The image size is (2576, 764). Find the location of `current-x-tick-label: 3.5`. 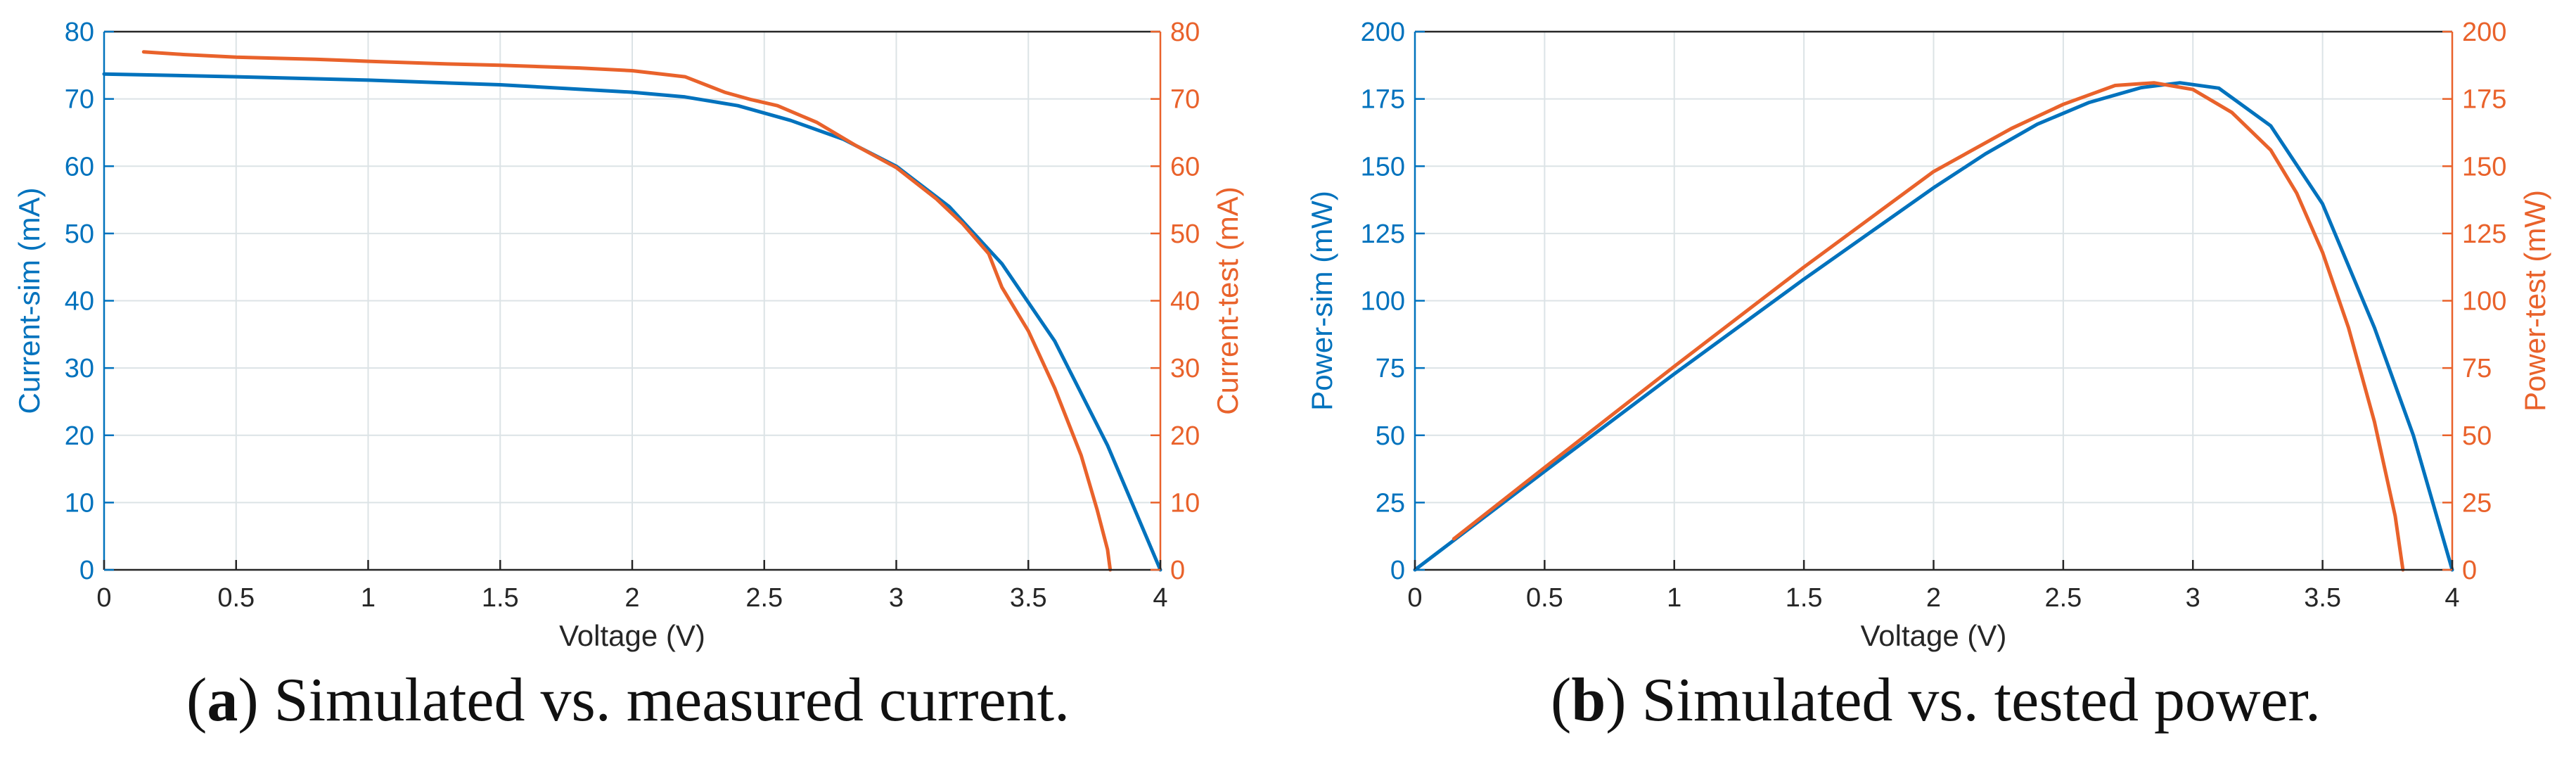

current-x-tick-label: 3.5 is located at coordinates (1028, 598).